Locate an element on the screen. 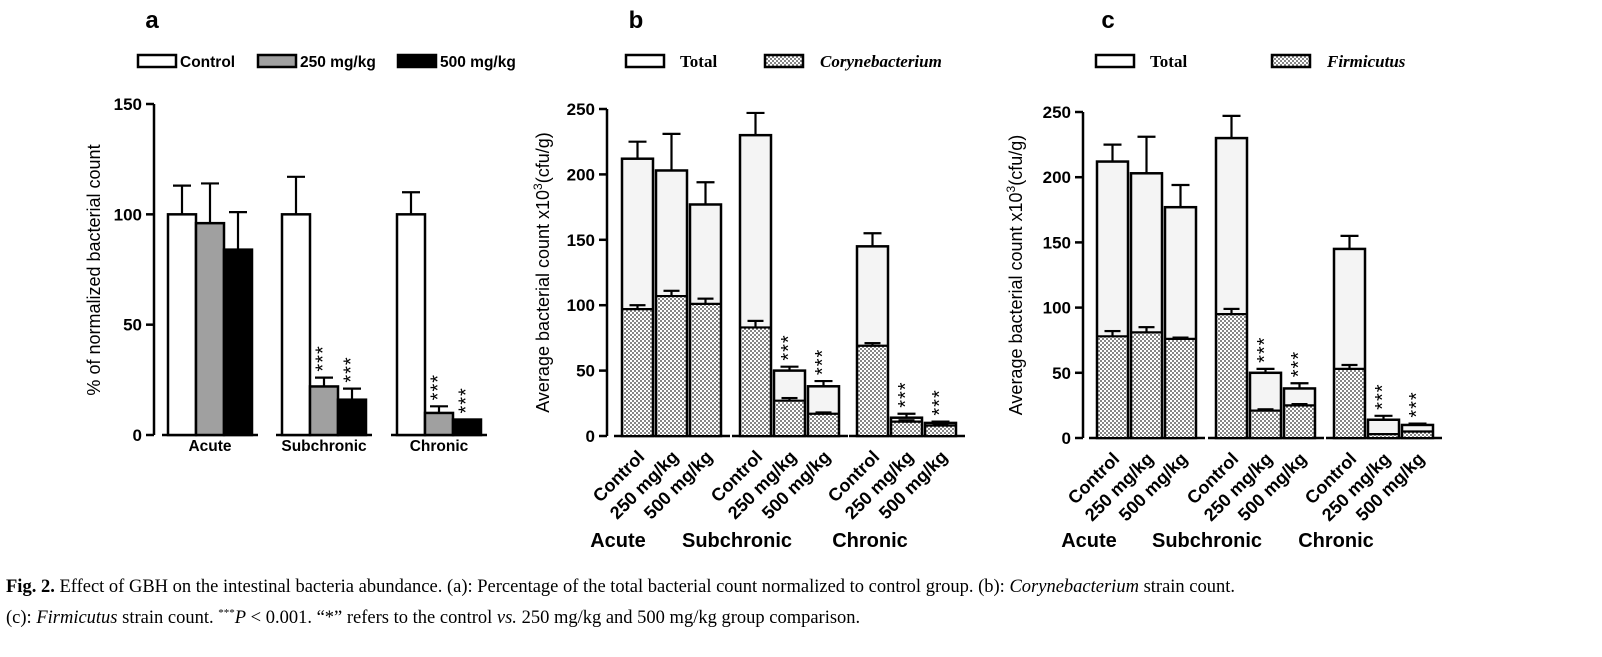 The height and width of the screenshot is (657, 1602). legend-label: Control is located at coordinates (207, 62).